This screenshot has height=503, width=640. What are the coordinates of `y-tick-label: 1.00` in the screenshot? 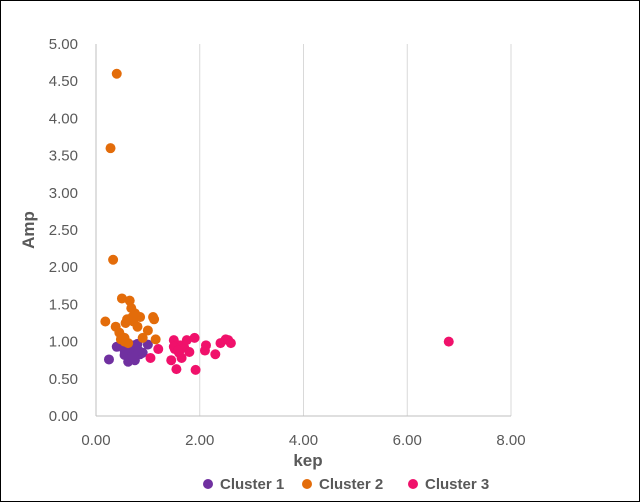 It's located at (63, 342).